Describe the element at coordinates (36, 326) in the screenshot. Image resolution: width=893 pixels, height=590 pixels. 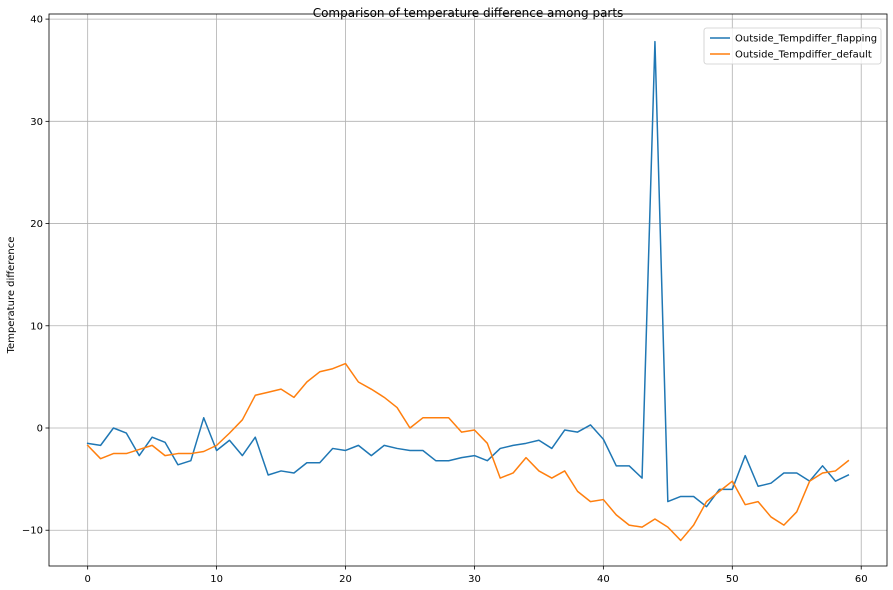
I see `y-tick-label: 10` at that location.